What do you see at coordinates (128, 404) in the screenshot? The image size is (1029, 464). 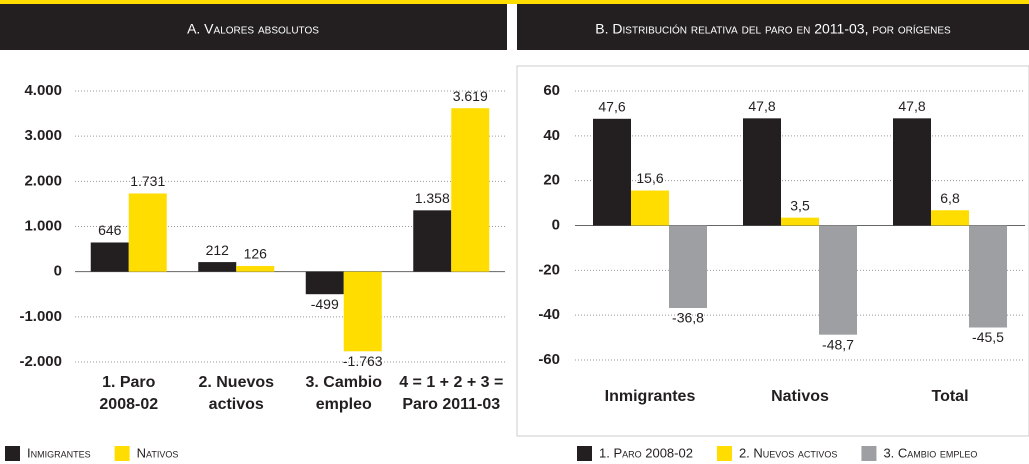 I see `x-tick-label: 2008-02` at bounding box center [128, 404].